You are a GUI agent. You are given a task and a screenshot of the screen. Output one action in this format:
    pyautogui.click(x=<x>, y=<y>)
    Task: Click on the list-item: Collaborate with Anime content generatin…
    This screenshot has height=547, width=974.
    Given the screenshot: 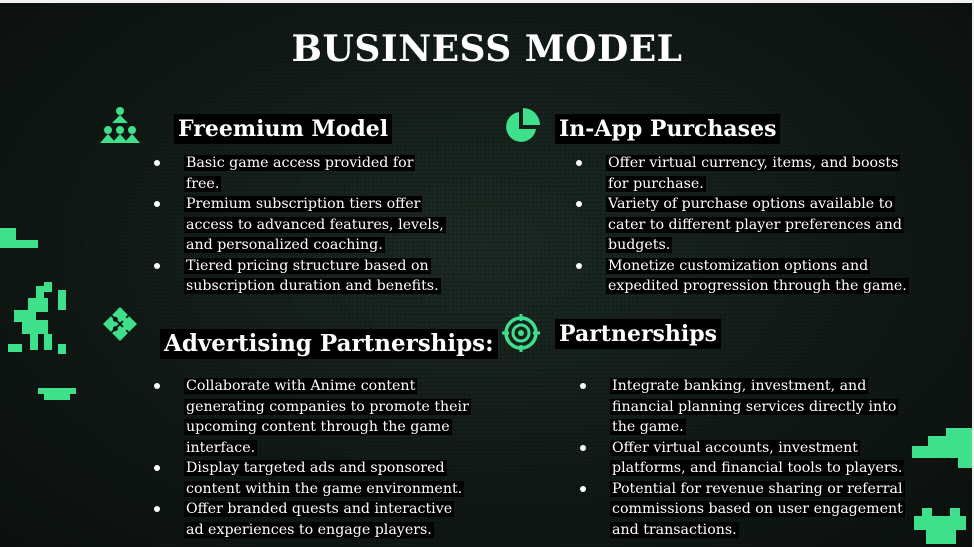 What is the action you would take?
    pyautogui.click(x=310, y=417)
    